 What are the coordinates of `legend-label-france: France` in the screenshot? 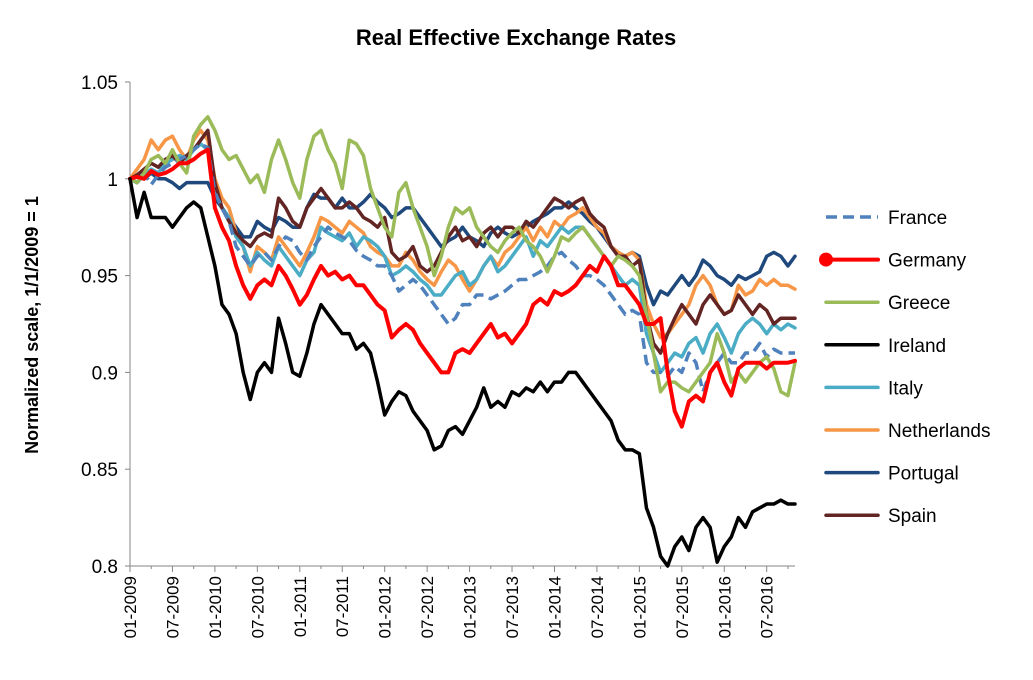 It's located at (917, 218).